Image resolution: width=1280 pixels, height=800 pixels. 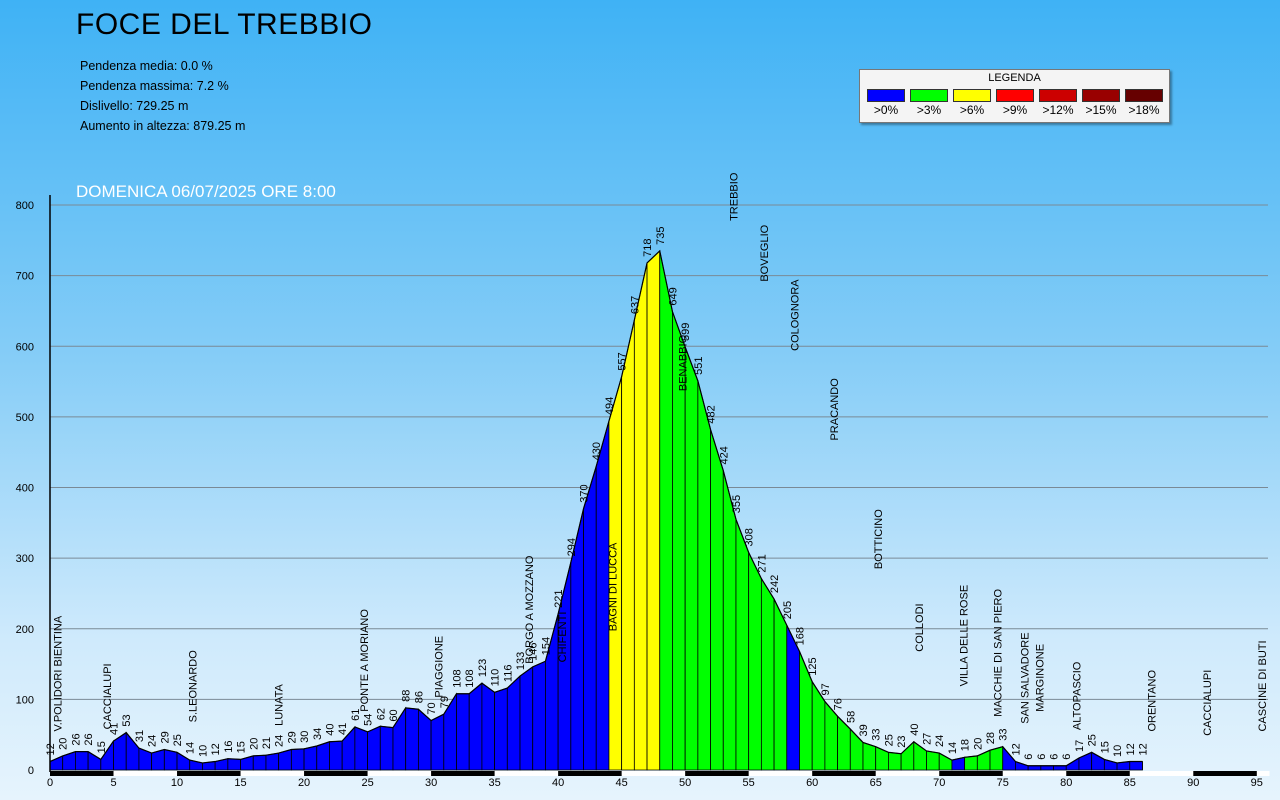 I want to click on page-title: FOCE DEL TREBBIO, so click(x=224, y=24).